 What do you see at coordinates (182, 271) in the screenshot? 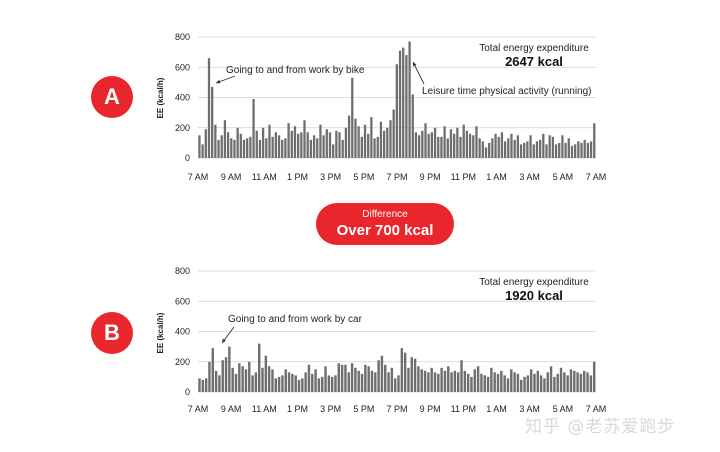
I see `y-tick-label: 800` at bounding box center [182, 271].